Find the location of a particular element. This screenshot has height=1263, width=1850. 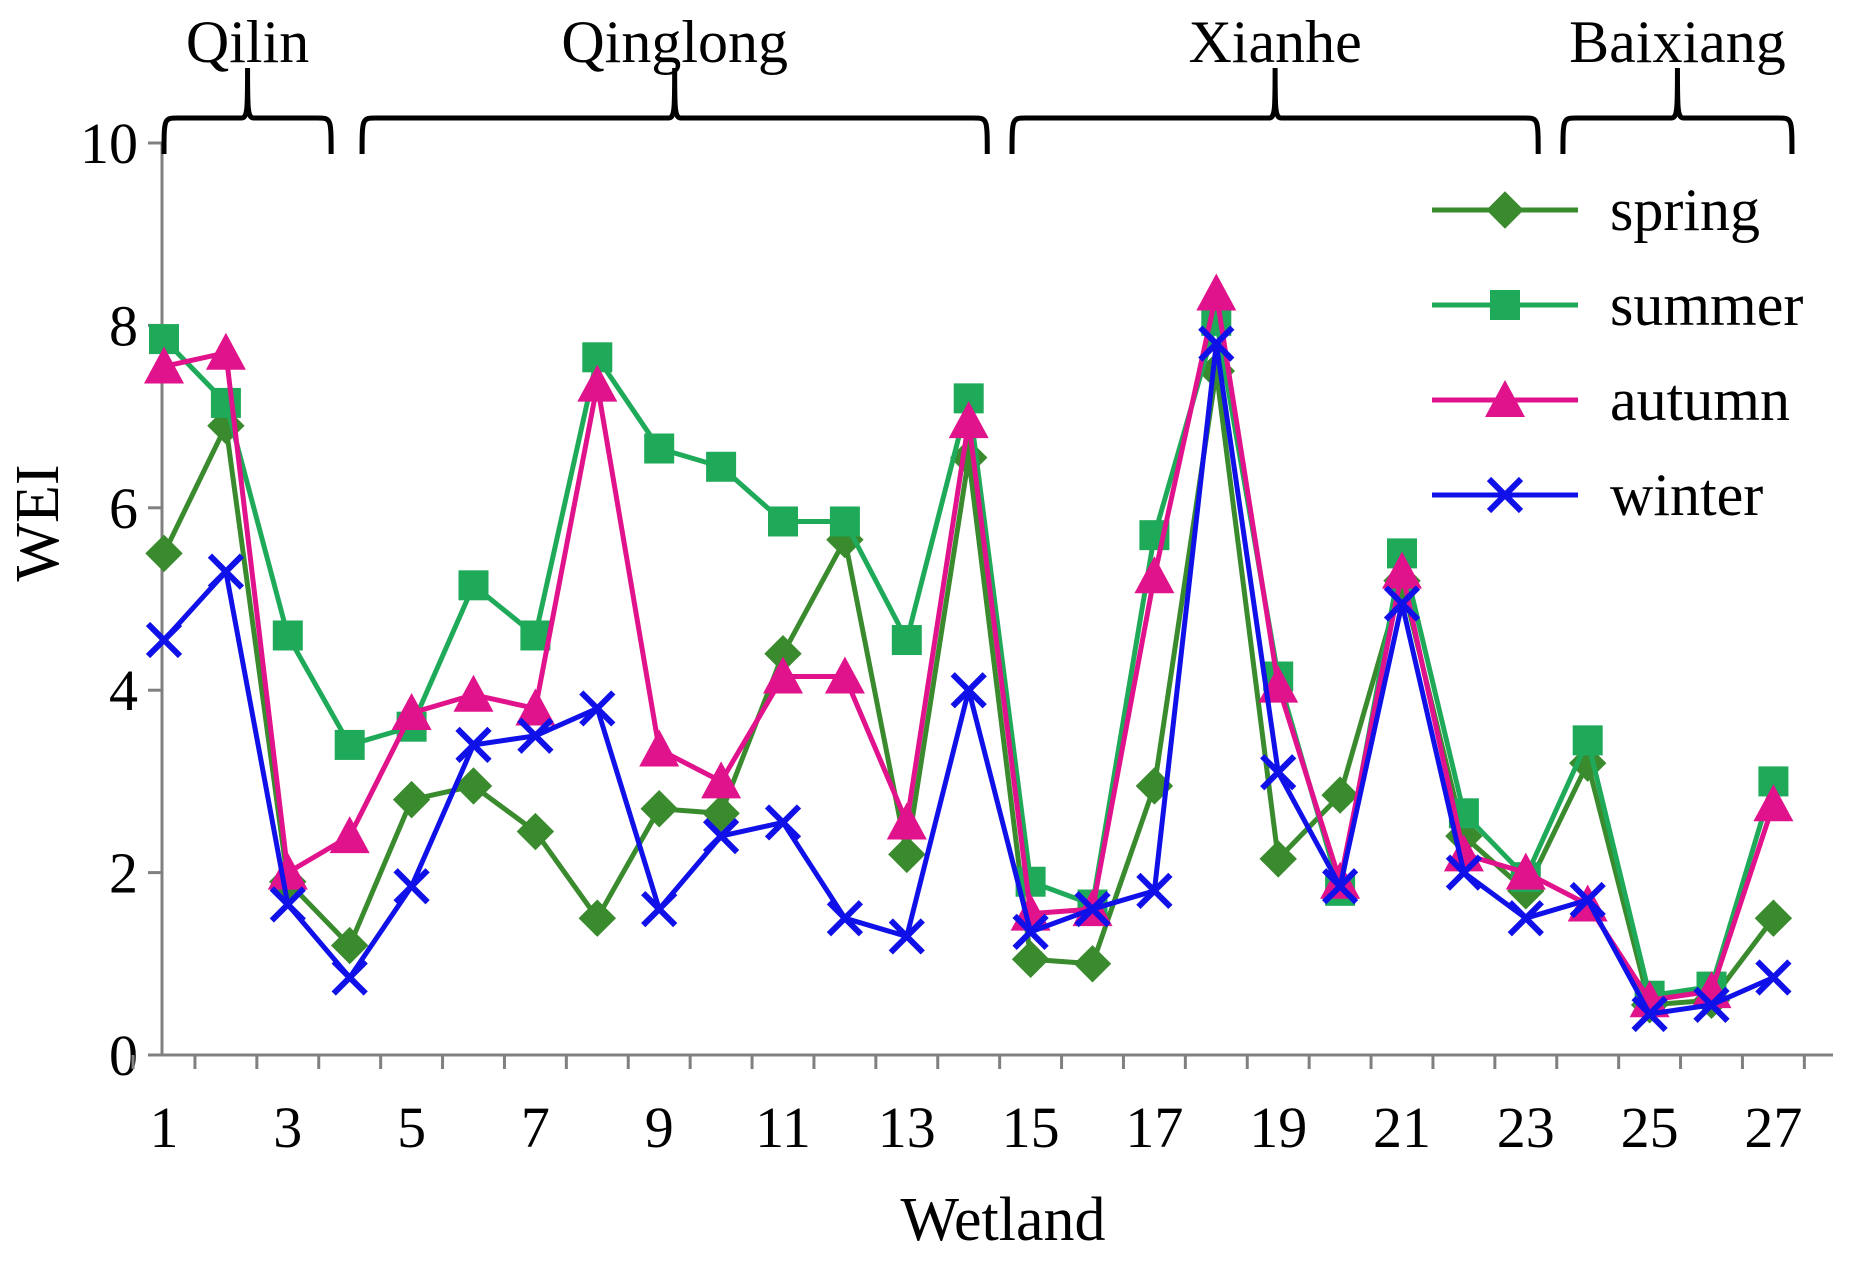

x-tick-label: 23 is located at coordinates (1526, 1127).